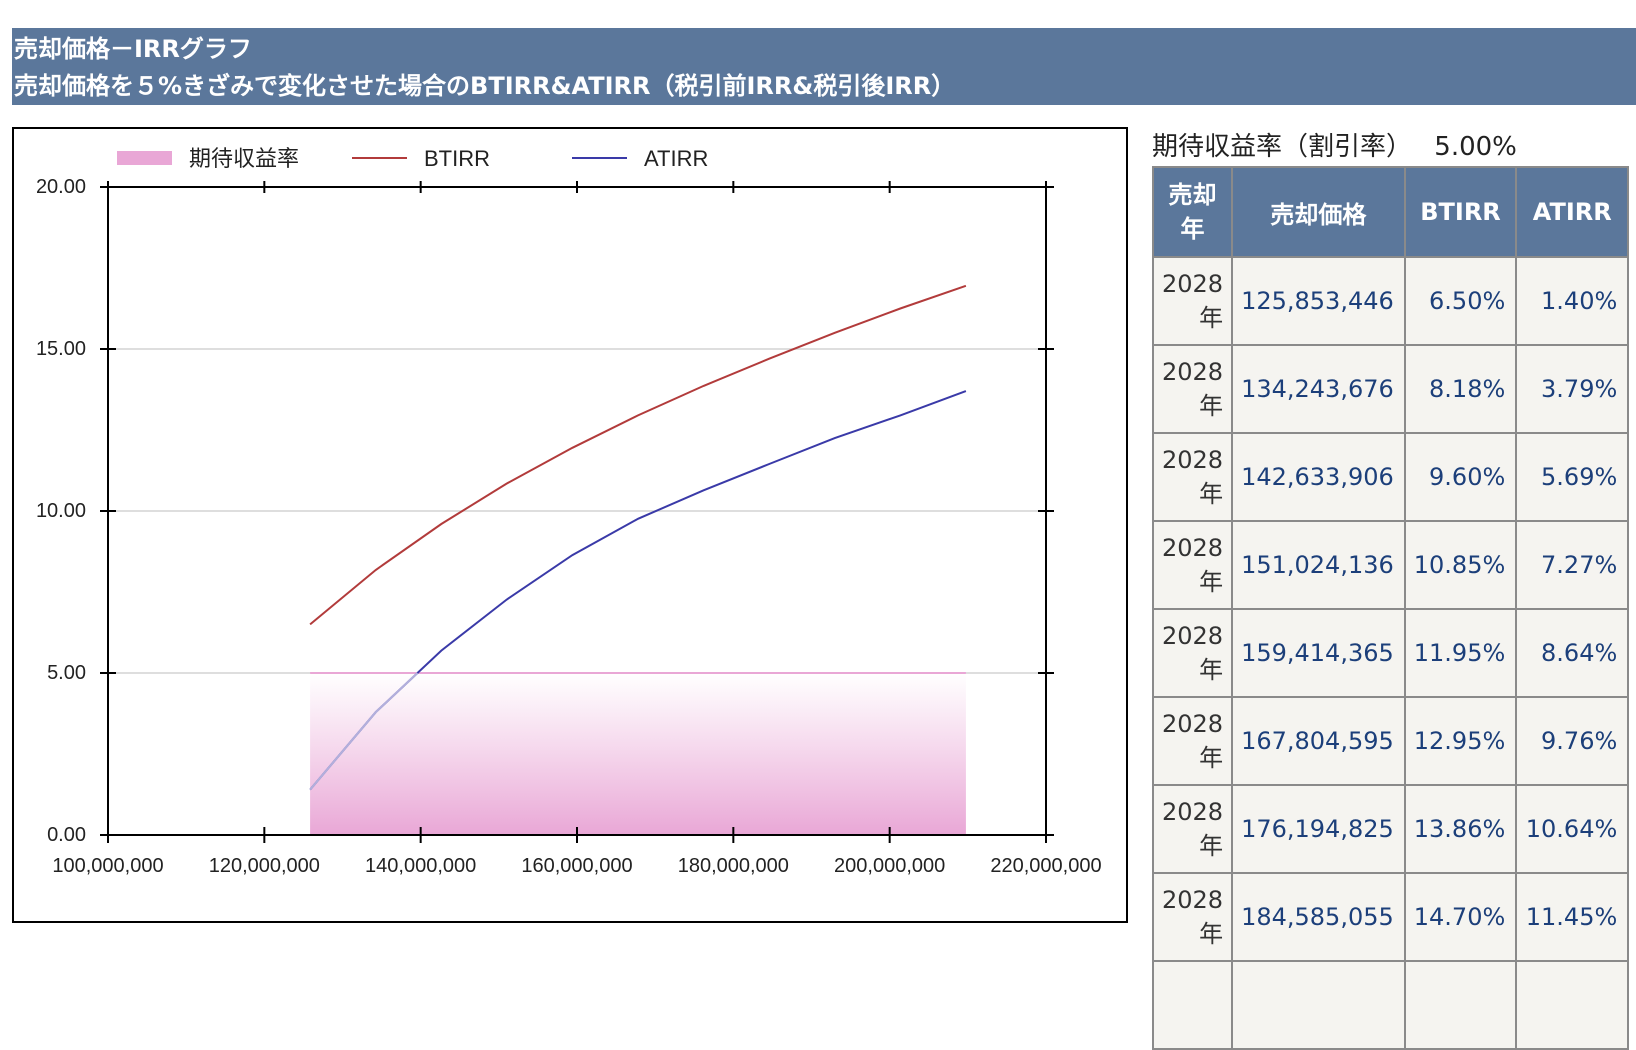 The width and height of the screenshot is (1636, 1050). What do you see at coordinates (144, 158) in the screenshot?
I see `legend-swatch-band` at bounding box center [144, 158].